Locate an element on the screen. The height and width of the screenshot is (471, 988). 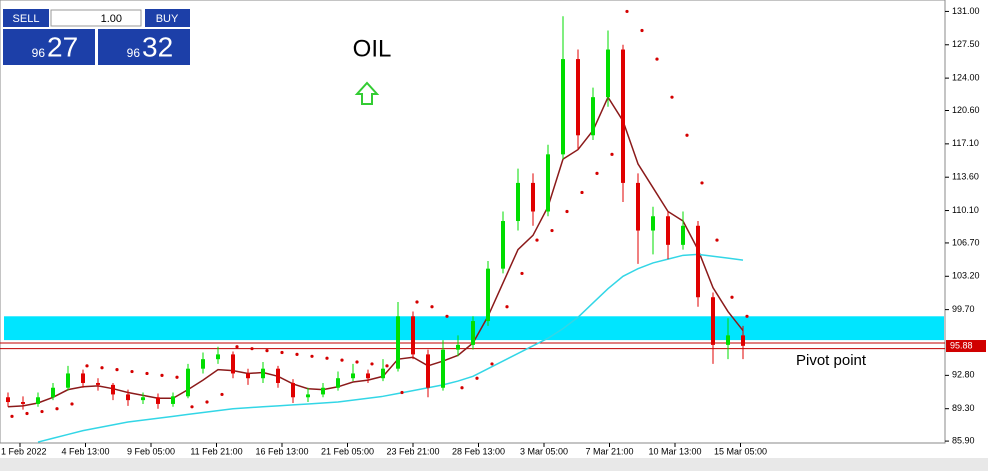
lot-text: 1.00 is located at coordinates (111, 19).